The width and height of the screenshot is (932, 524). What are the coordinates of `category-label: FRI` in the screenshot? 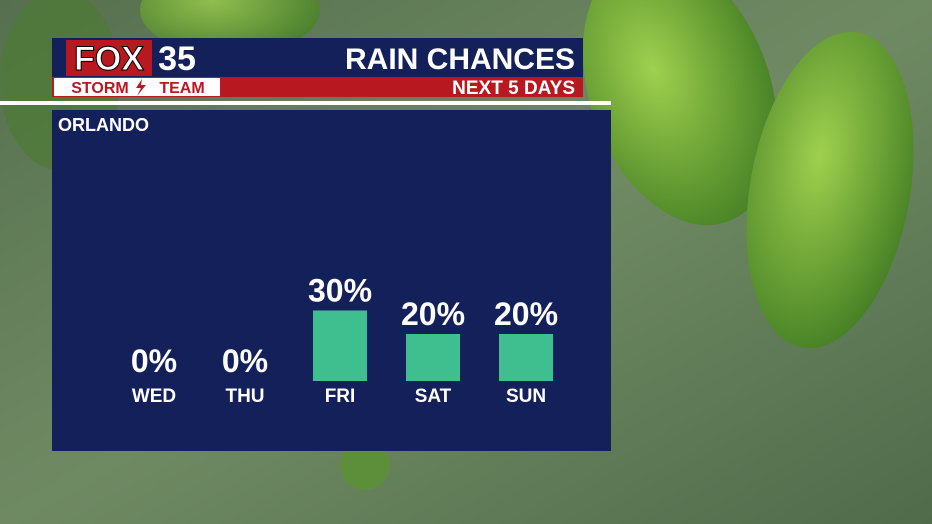 It's located at (340, 396).